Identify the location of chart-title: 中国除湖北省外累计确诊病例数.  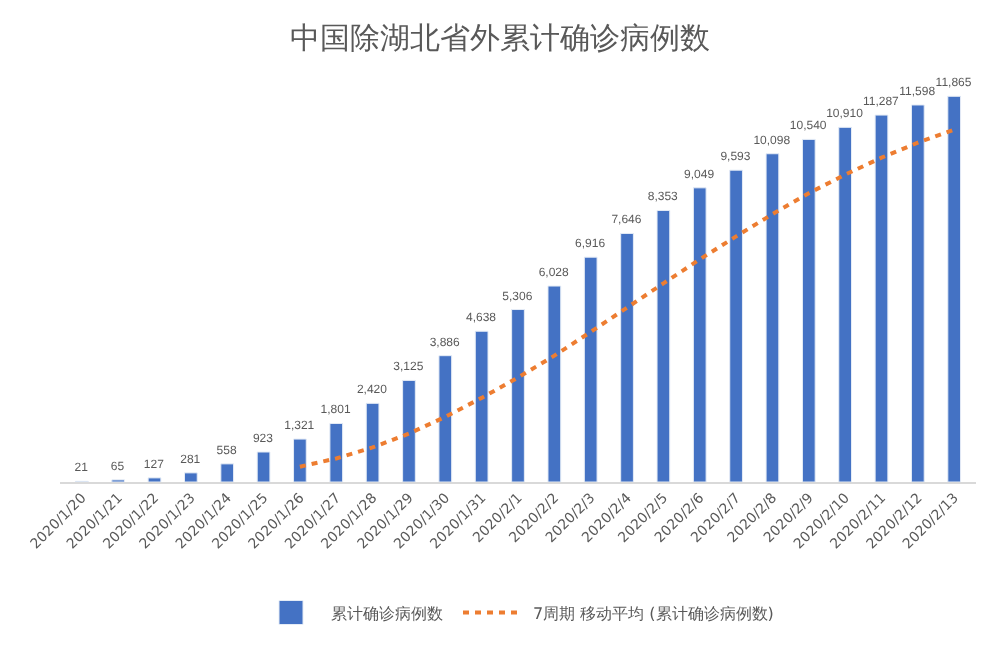
(500, 37).